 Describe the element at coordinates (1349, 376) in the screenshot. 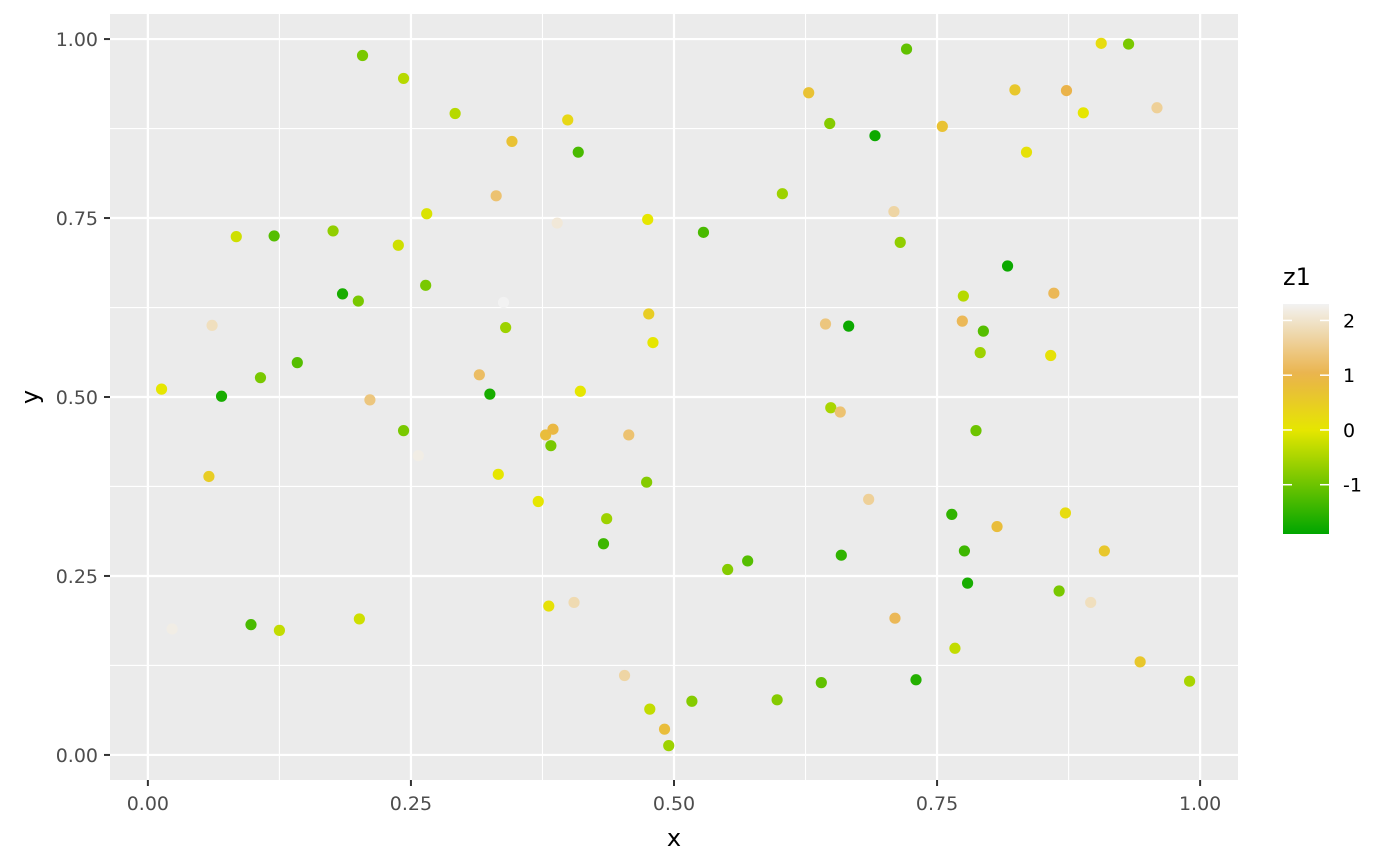

I see `legend-tick-label: 1` at that location.